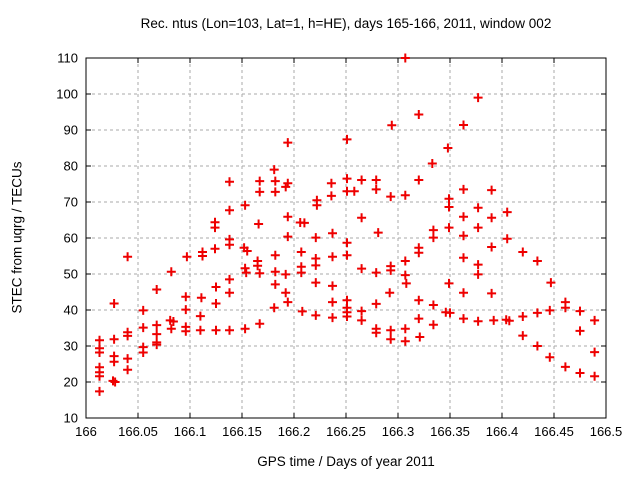  What do you see at coordinates (71, 382) in the screenshot?
I see `y-tick-label: 20` at bounding box center [71, 382].